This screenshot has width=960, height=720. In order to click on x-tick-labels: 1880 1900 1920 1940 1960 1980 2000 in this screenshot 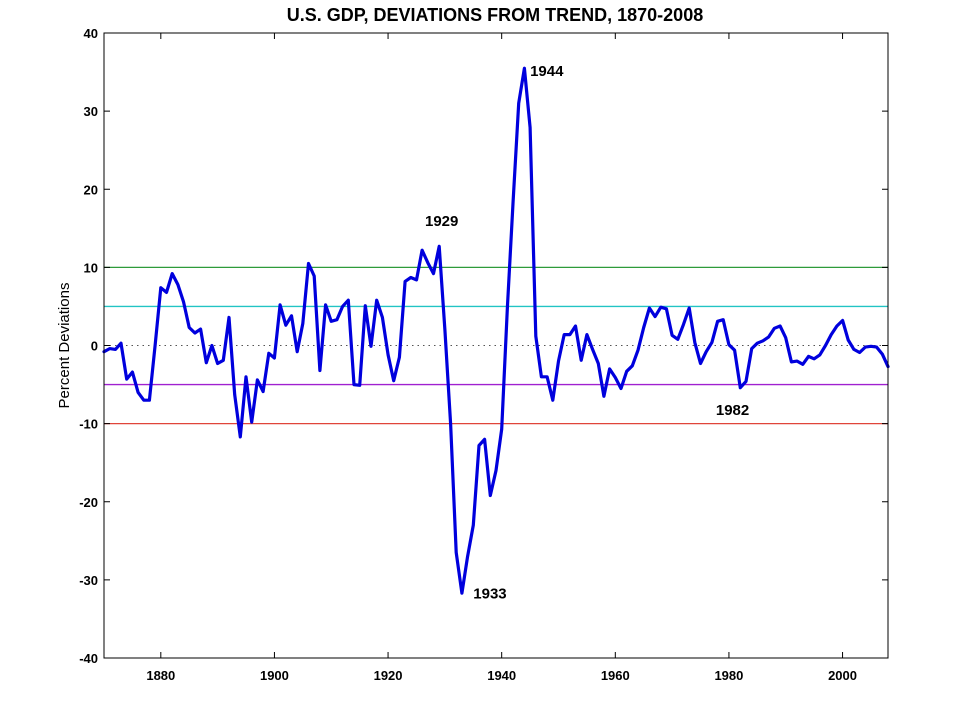, I will do `click(501, 675)`.